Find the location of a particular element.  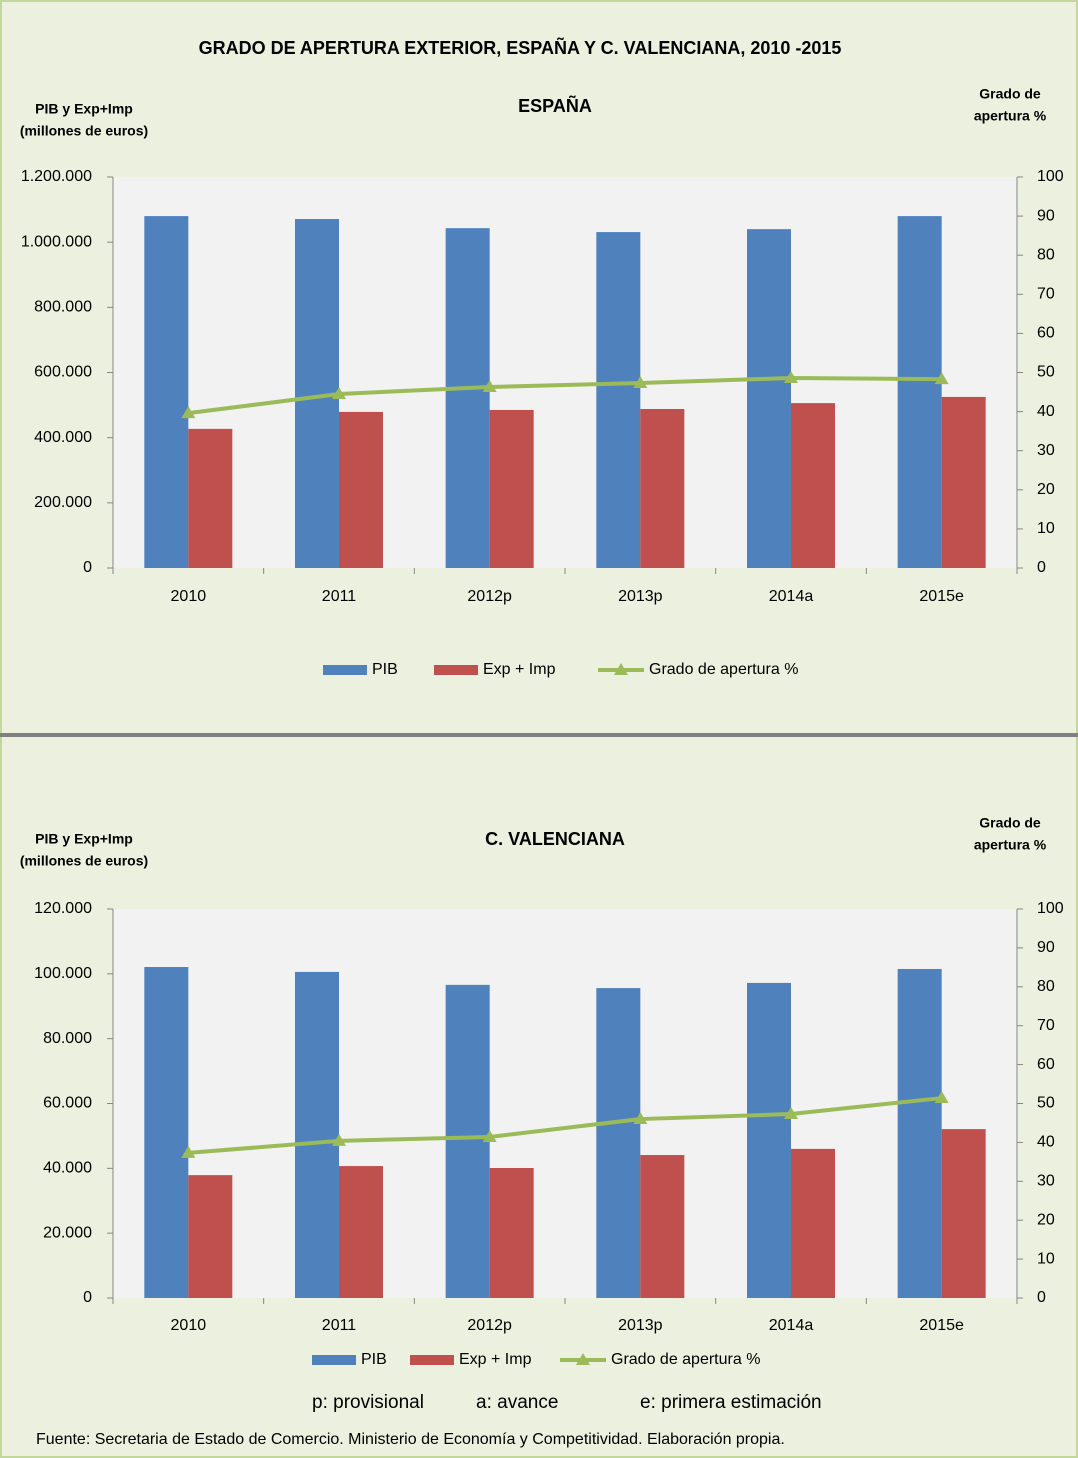

y2-tick-label: 20 is located at coordinates (1046, 1219).